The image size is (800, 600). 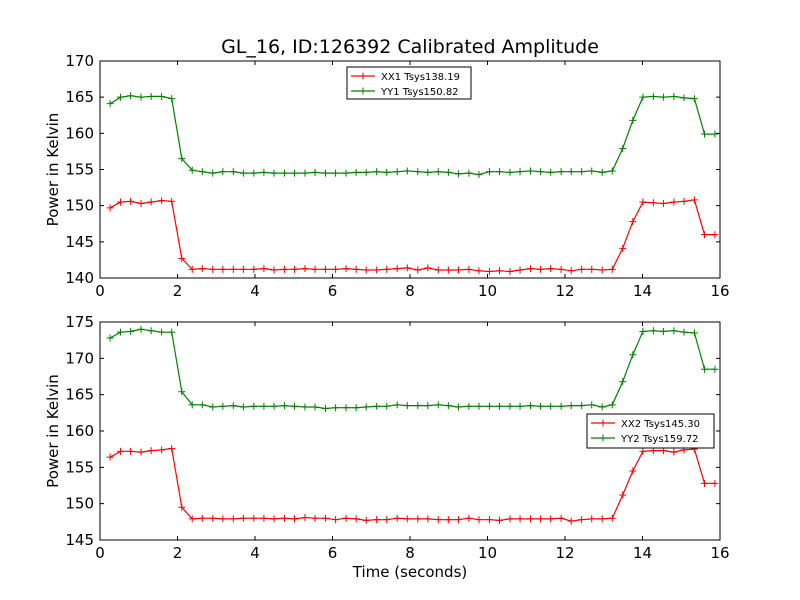 What do you see at coordinates (79, 278) in the screenshot?
I see `y-tick-label: 140` at bounding box center [79, 278].